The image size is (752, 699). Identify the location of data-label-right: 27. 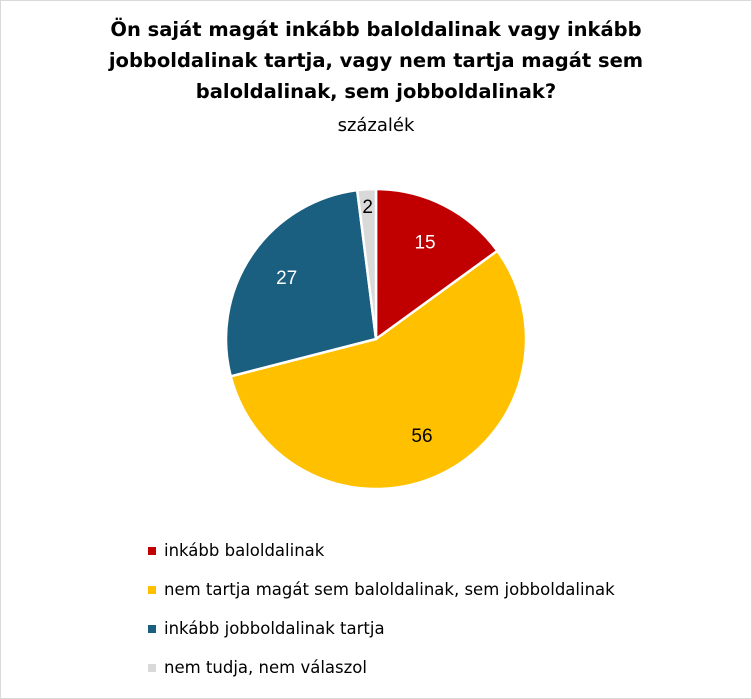
(286, 278).